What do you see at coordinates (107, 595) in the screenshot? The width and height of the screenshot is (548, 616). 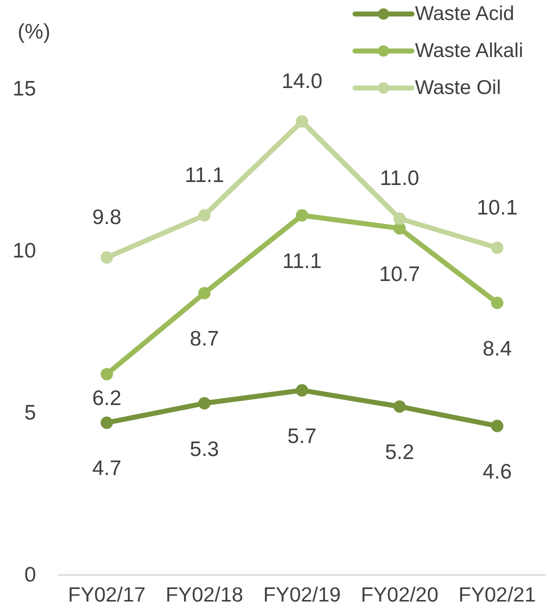 I see `x-tick-label: FY02/17` at bounding box center [107, 595].